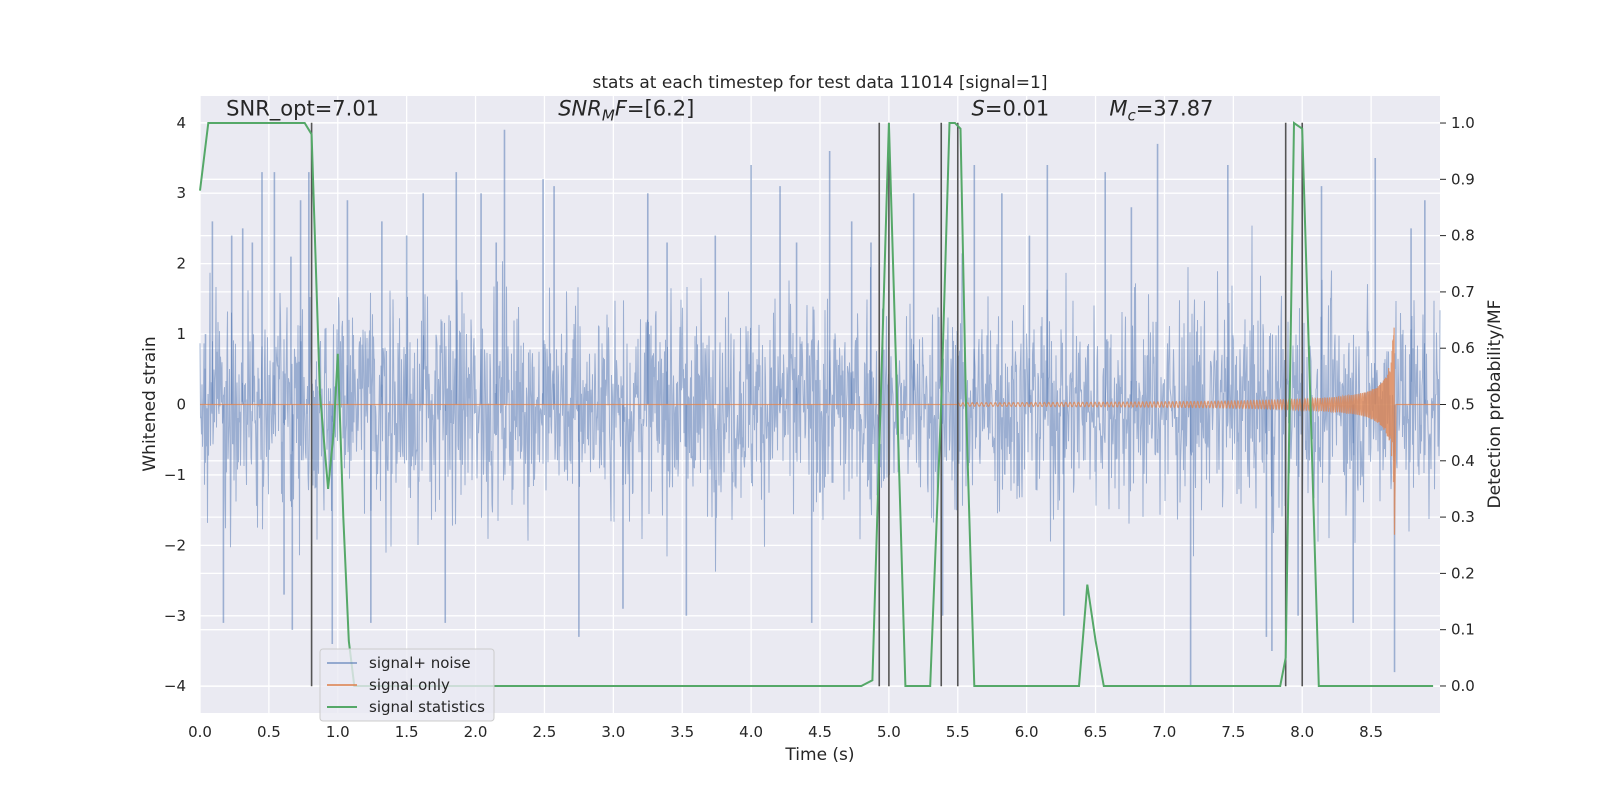 Image resolution: width=1600 pixels, height=800 pixels. What do you see at coordinates (1165, 732) in the screenshot?
I see `x-tick-label: 7.0` at bounding box center [1165, 732].